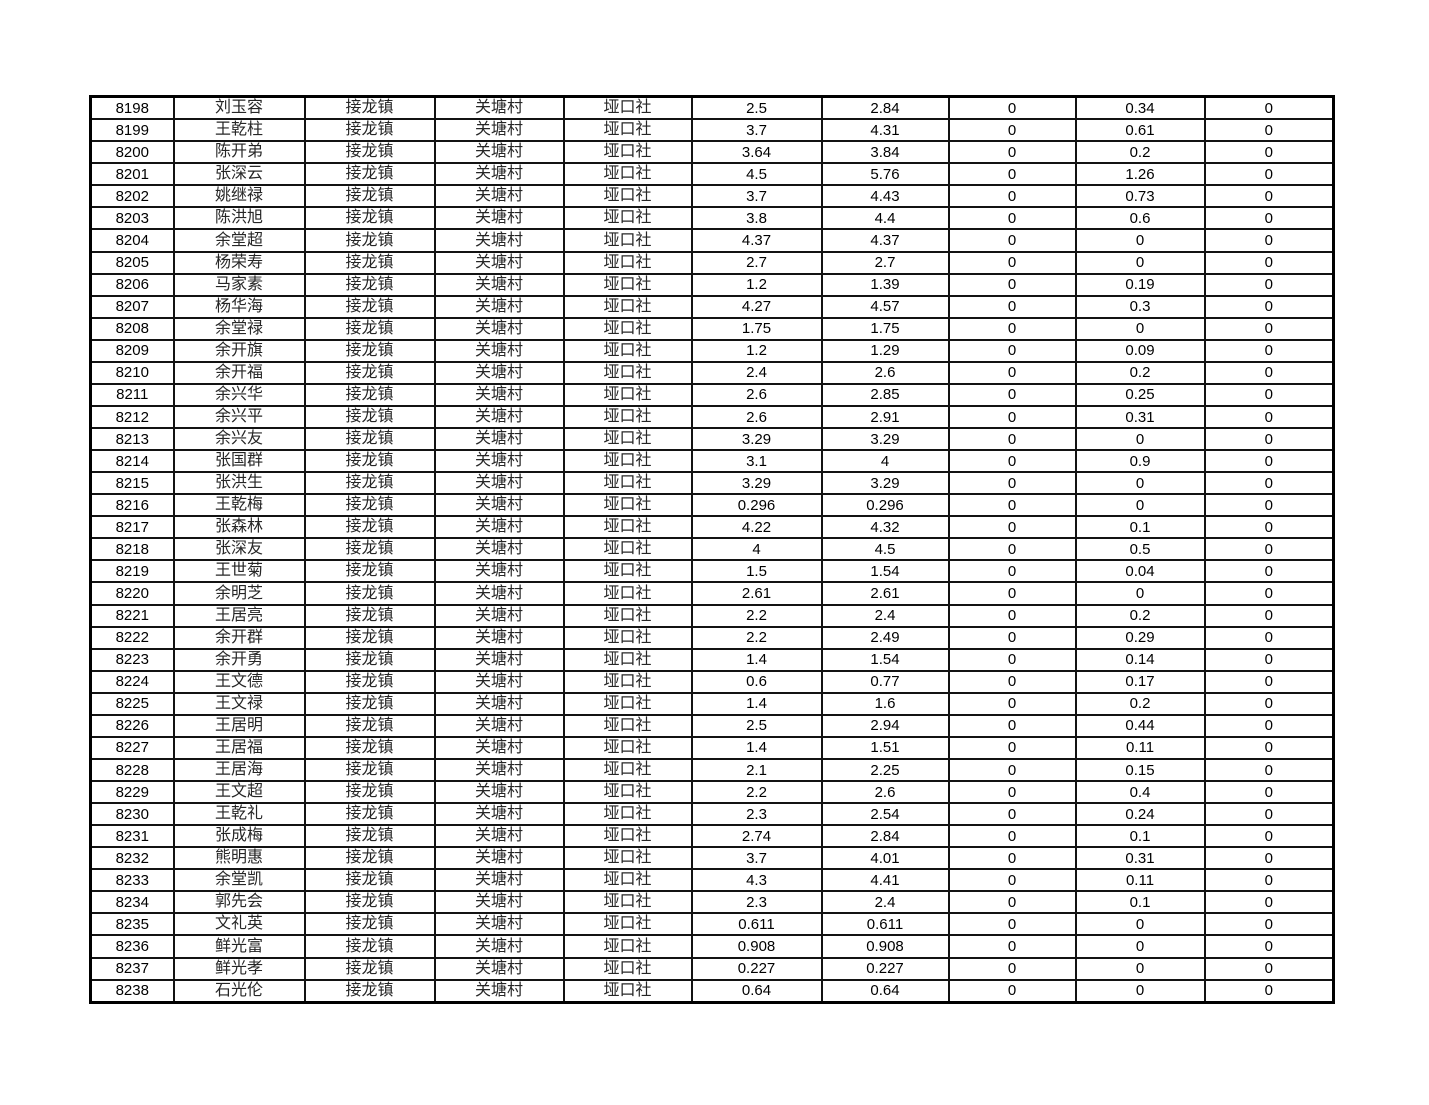  What do you see at coordinates (756, 417) in the screenshot?
I see `cell-num1: 2.6` at bounding box center [756, 417].